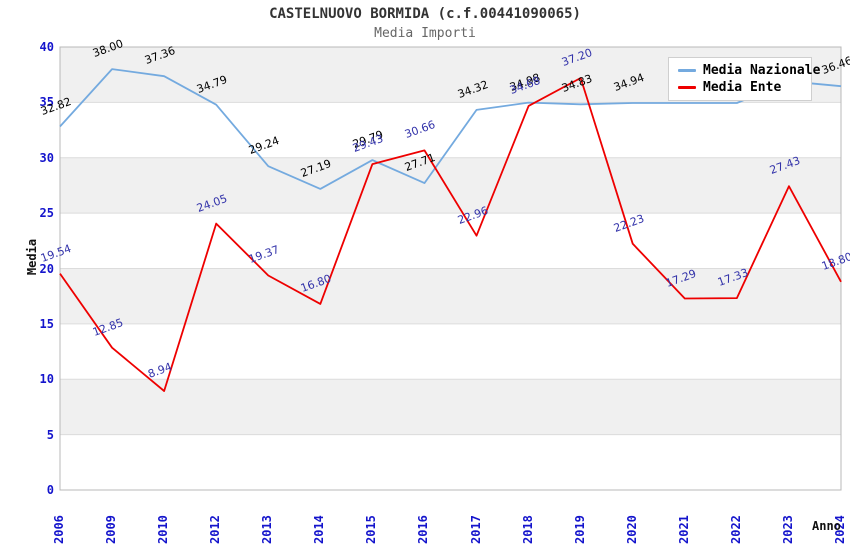  Describe the element at coordinates (475, 529) in the screenshot. I see `x-axis-tick-label: 2017` at that location.